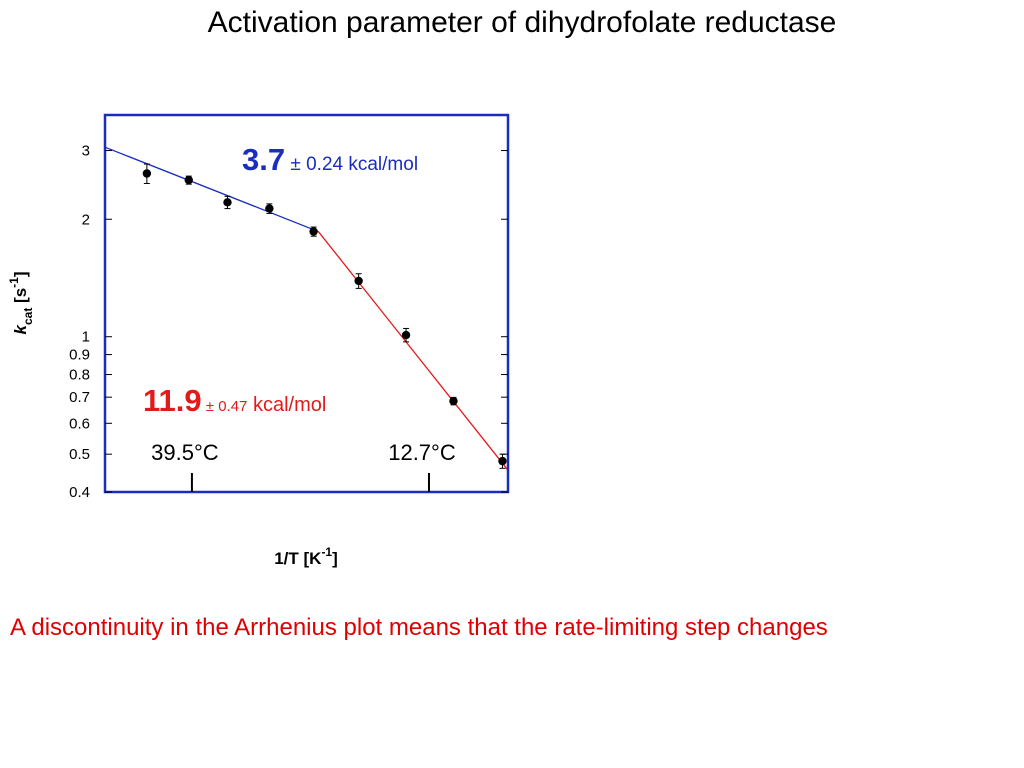 The height and width of the screenshot is (768, 1024). I want to click on temperature-markers: 39.5°C 12.7°C, so click(303, 466).